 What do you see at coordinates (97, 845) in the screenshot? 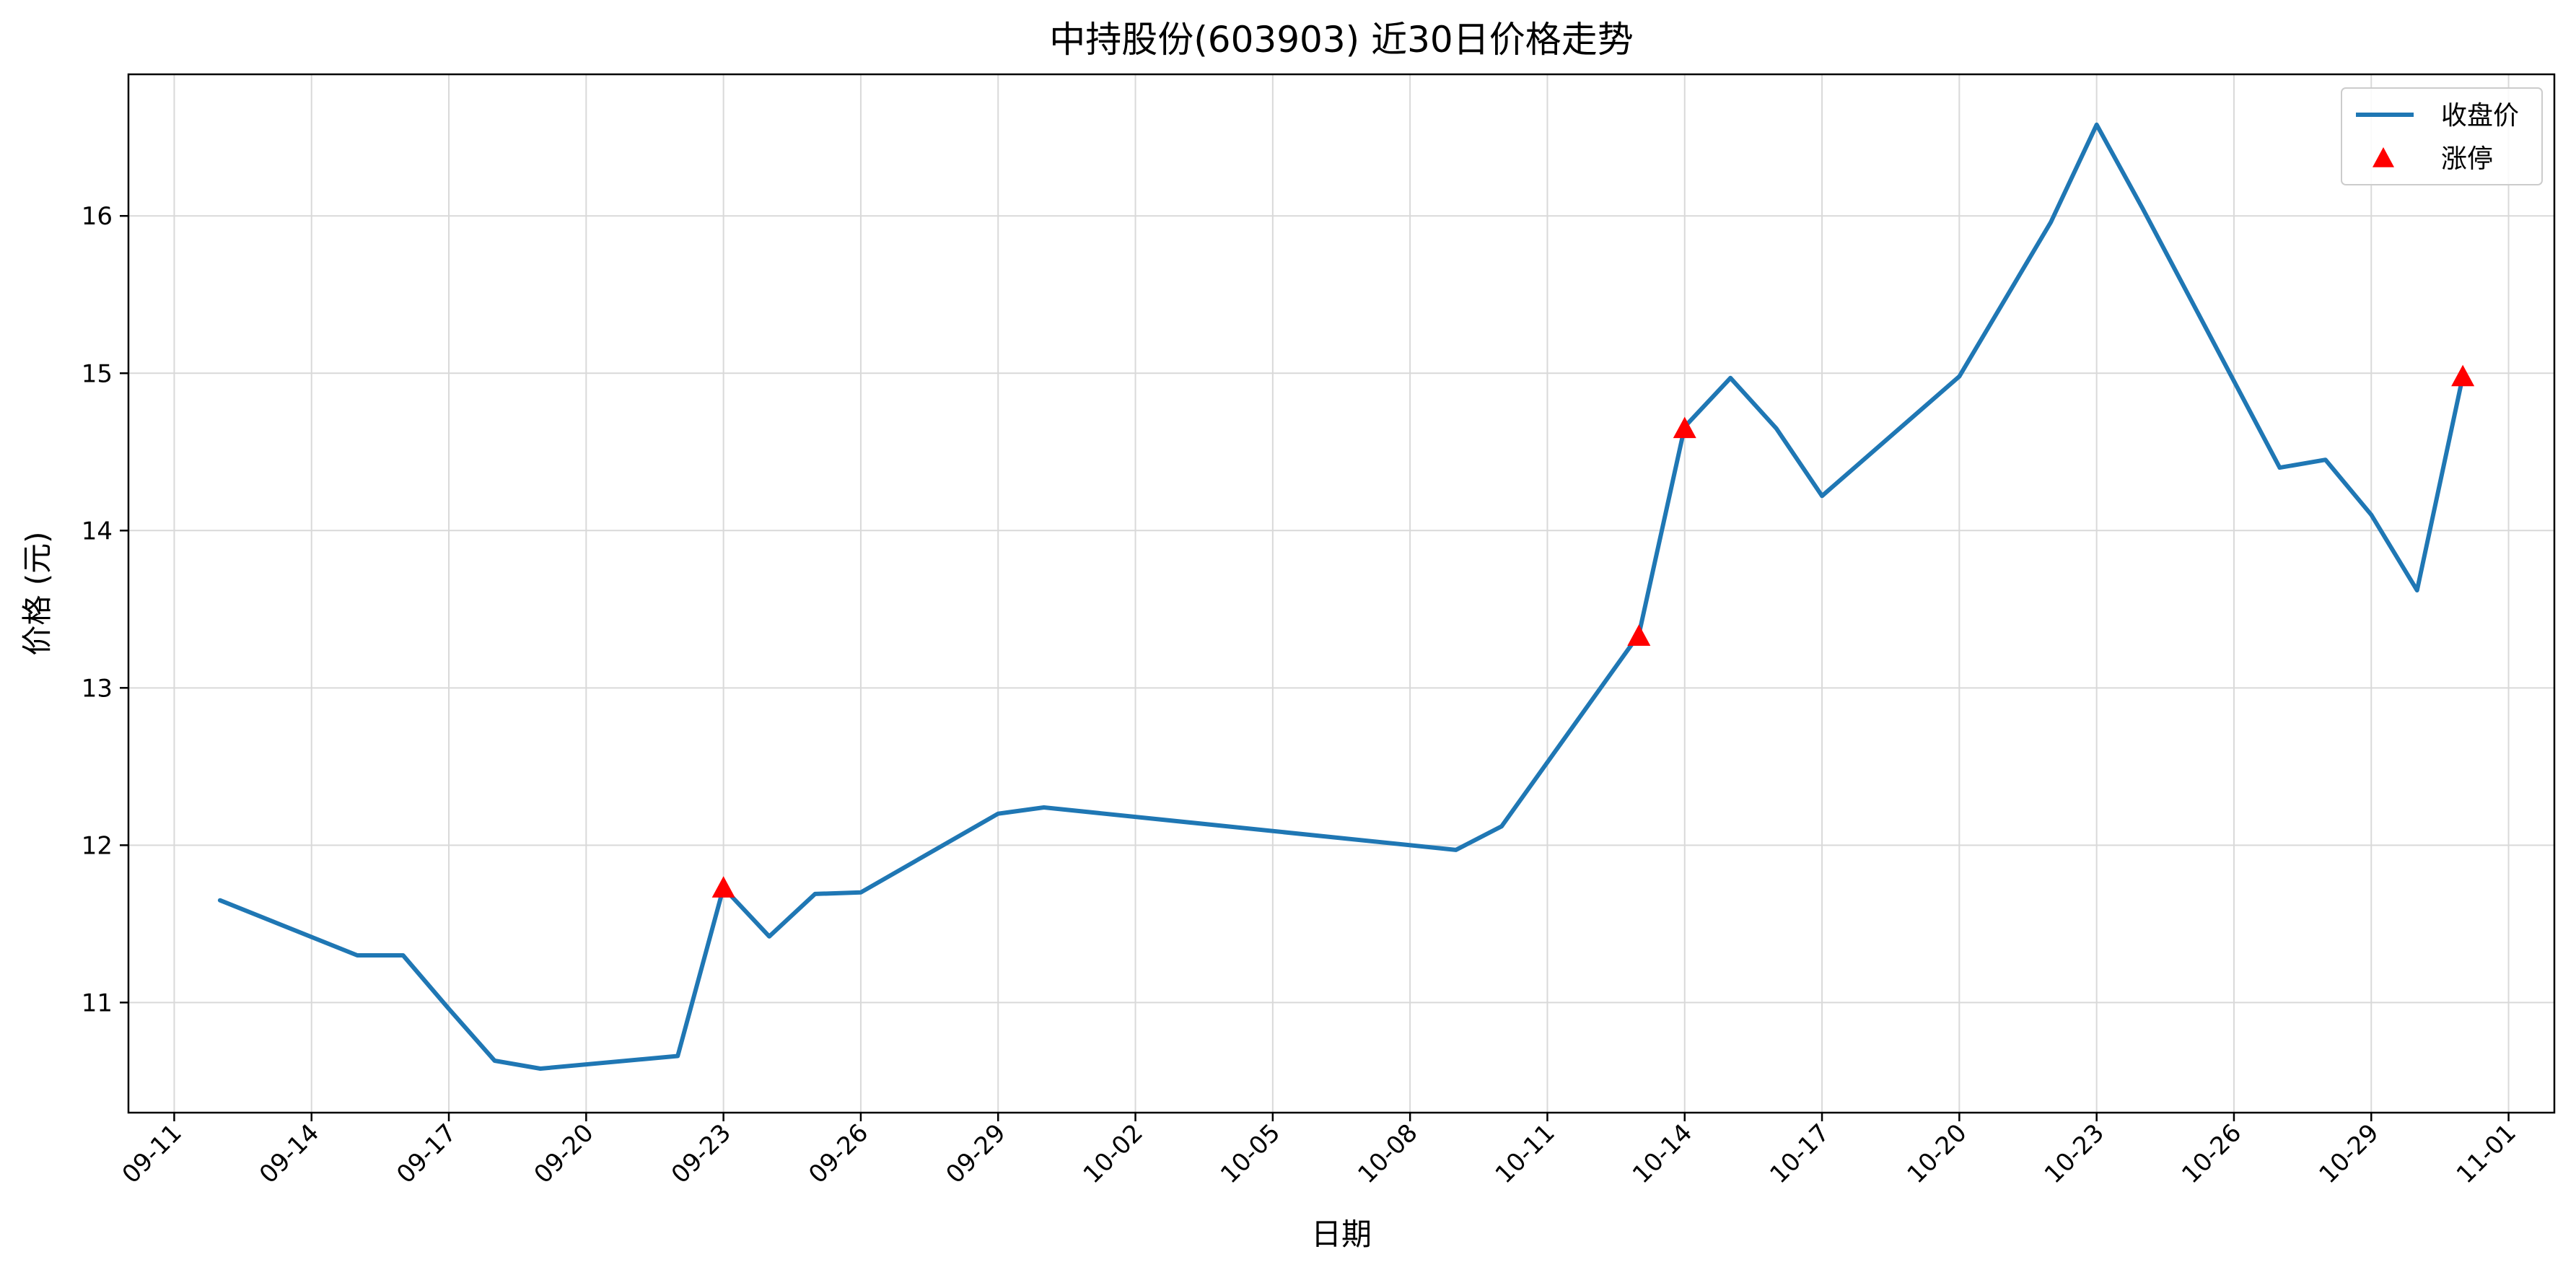
I see `y-tick-label: 12` at bounding box center [97, 845].